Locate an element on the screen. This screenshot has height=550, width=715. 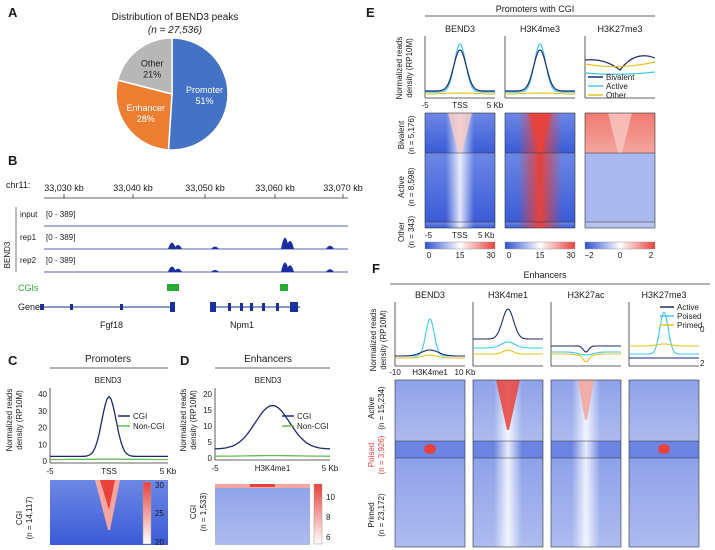
panel-e-row-1-n: (n = 8,598) is located at coordinates (411, 186).